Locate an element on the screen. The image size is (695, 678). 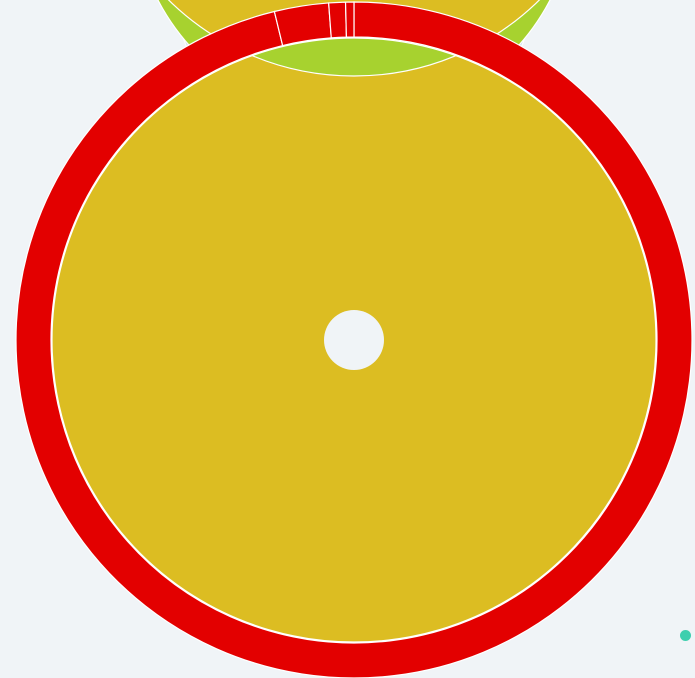
legend-marker is located at coordinates (685, 635).